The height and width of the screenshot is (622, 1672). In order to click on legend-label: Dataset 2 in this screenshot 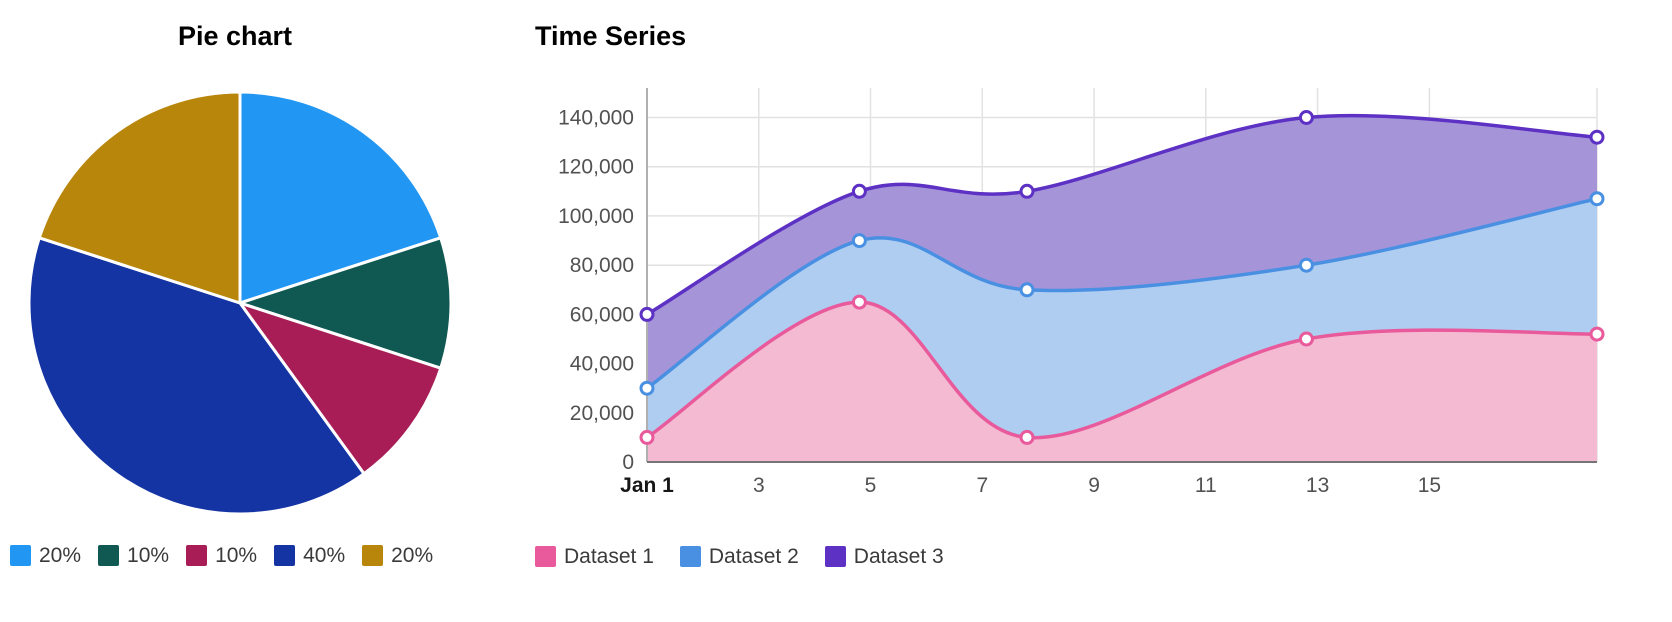, I will do `click(753, 556)`.